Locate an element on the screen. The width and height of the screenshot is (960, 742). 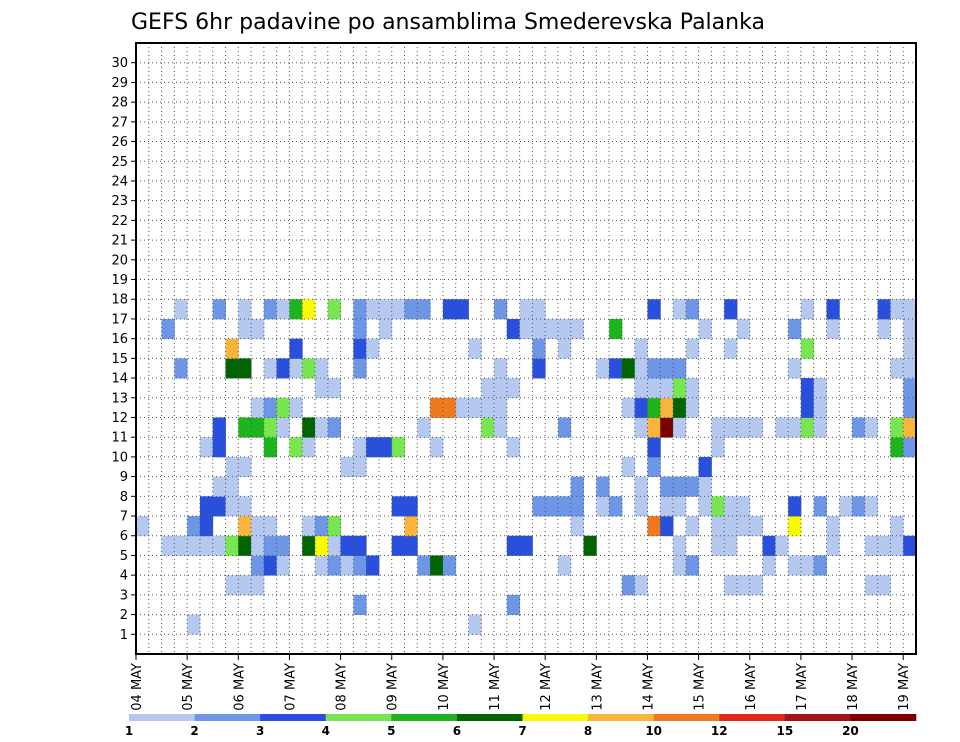
x-tick-label: 11 MAY is located at coordinates (495, 687).